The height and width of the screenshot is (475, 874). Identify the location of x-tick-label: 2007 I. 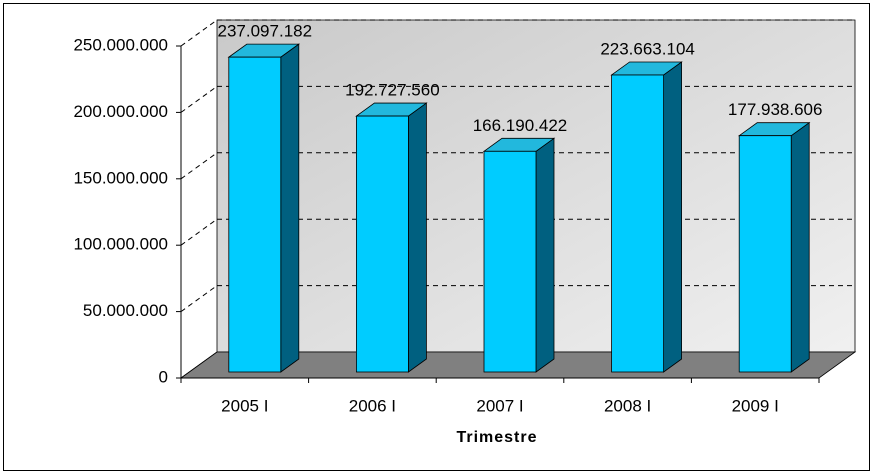
(499, 405).